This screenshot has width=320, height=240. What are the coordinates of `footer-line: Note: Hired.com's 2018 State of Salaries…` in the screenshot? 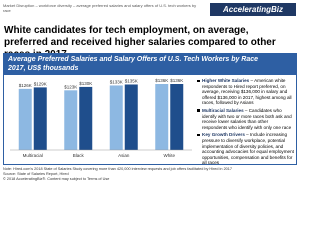 It's located at (118, 169).